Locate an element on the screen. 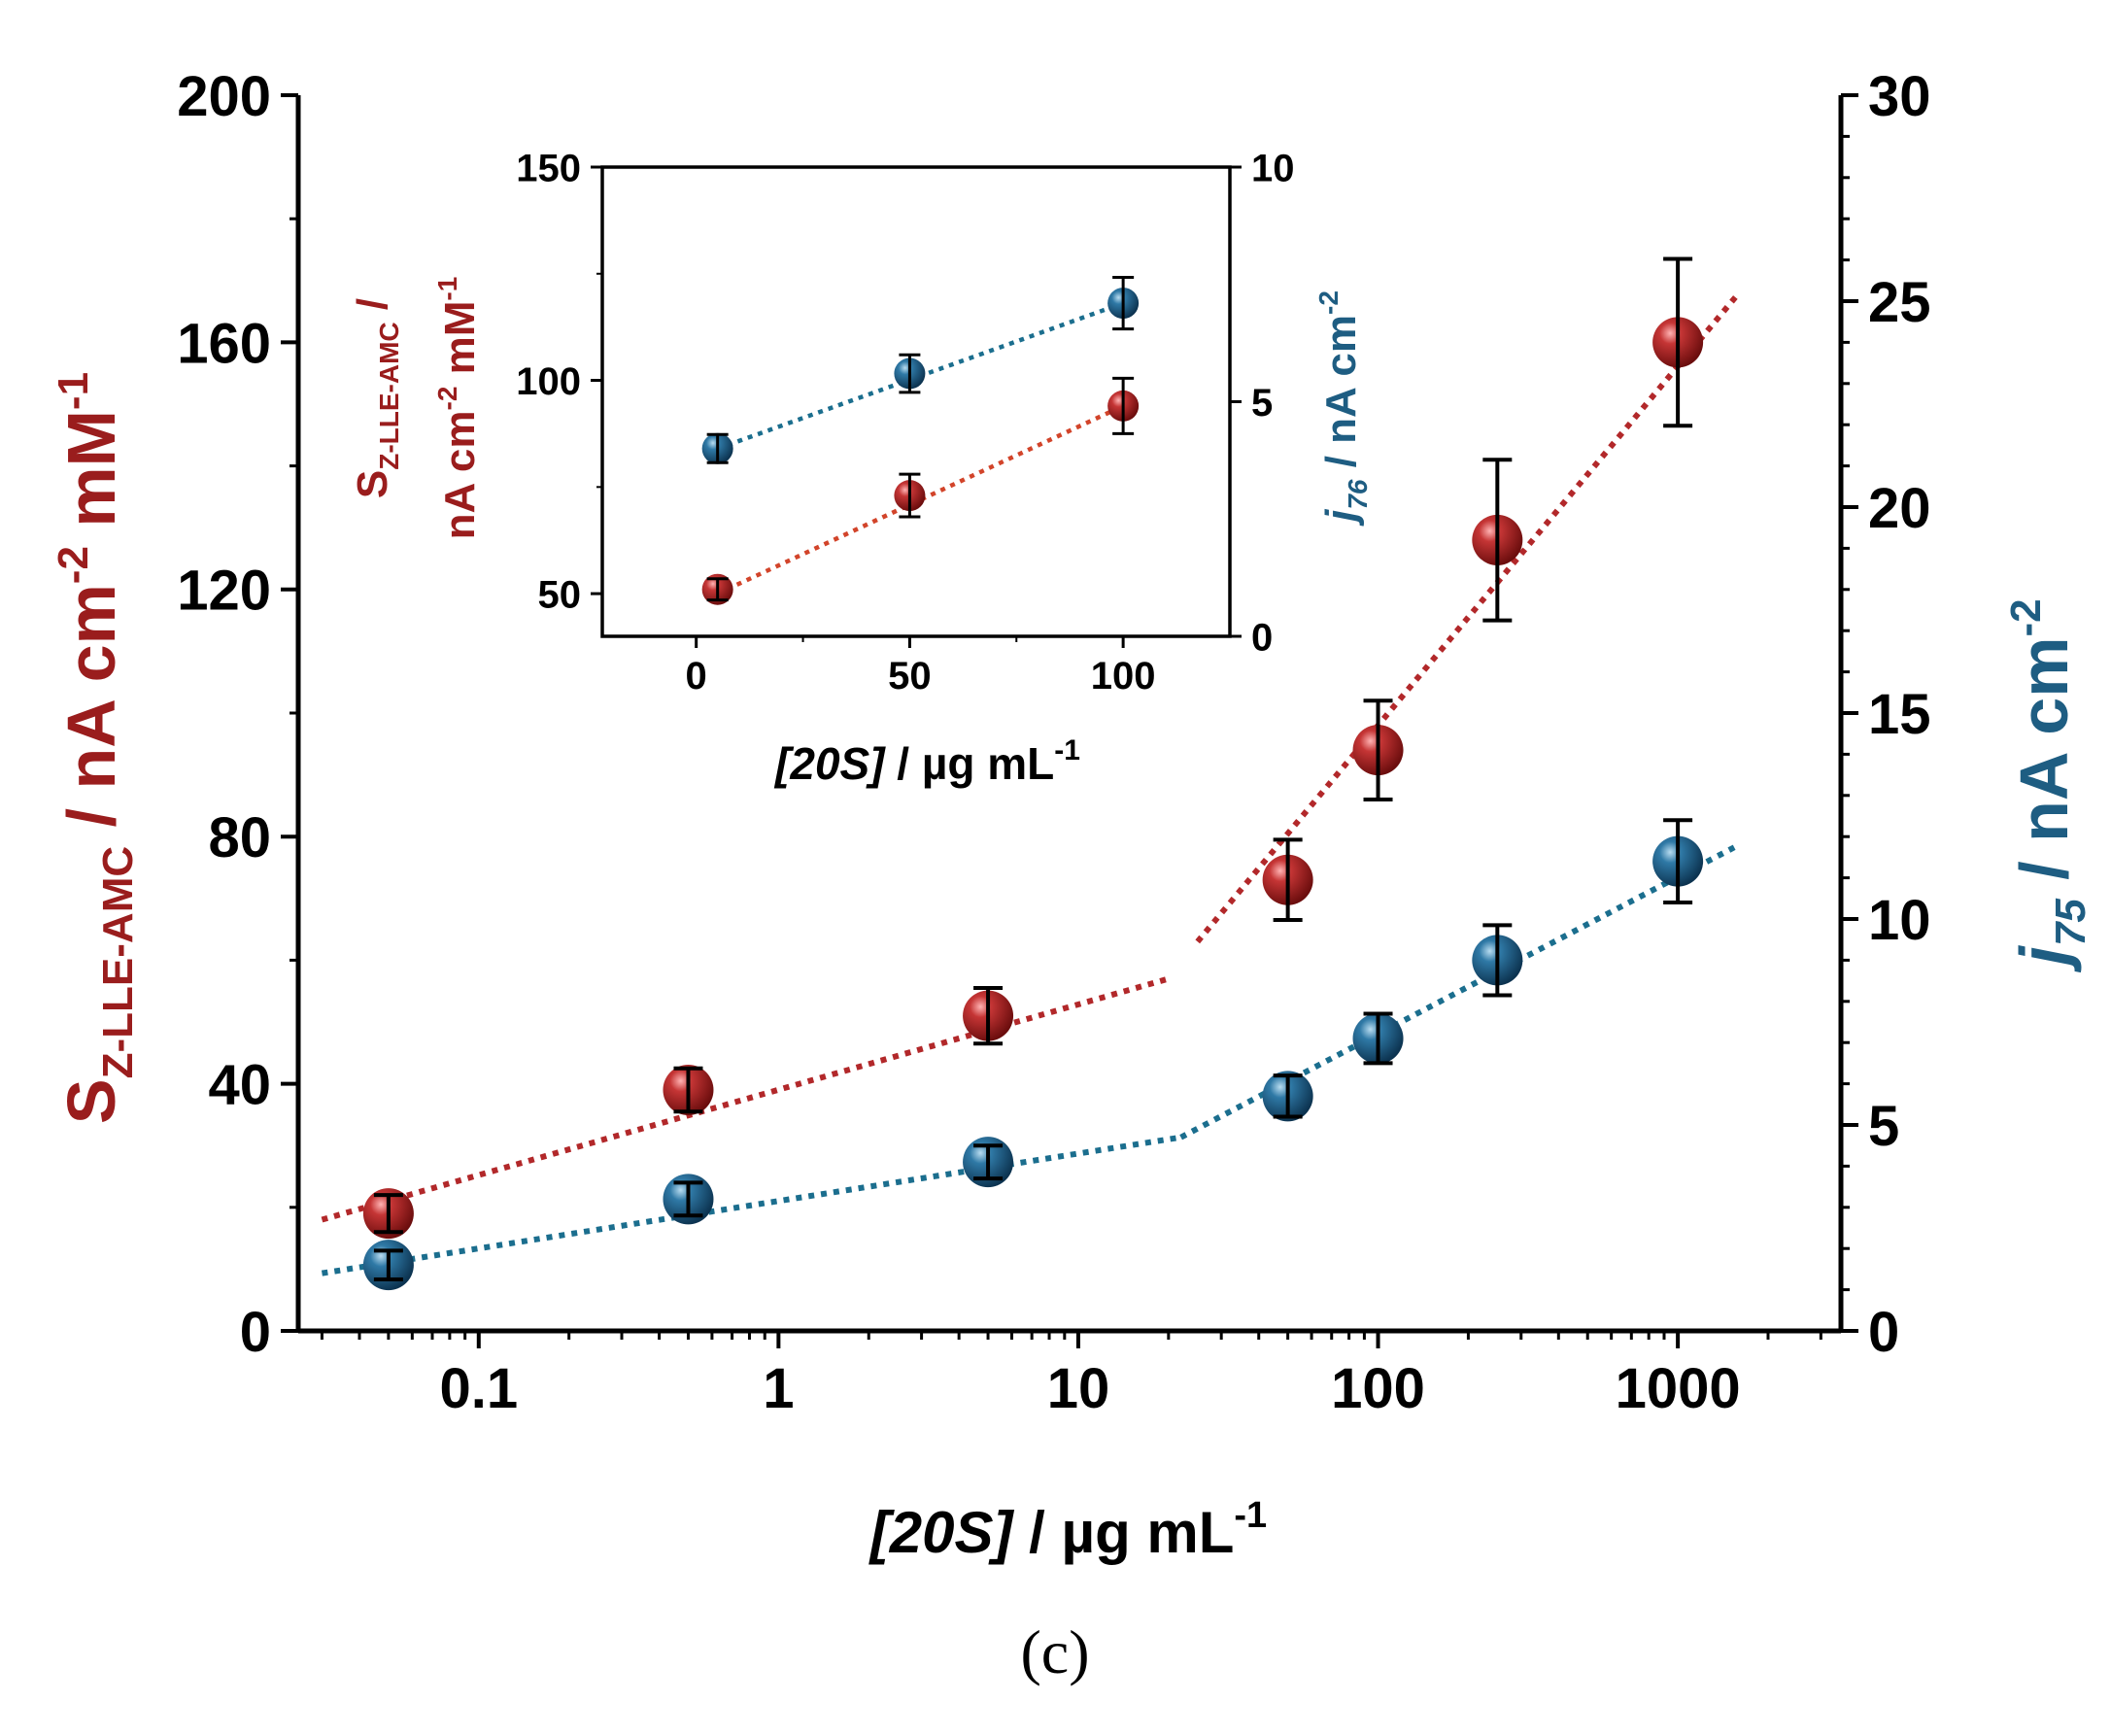 Image resolution: width=2111 pixels, height=1736 pixels. y-left-tick-label: 160 is located at coordinates (224, 343).